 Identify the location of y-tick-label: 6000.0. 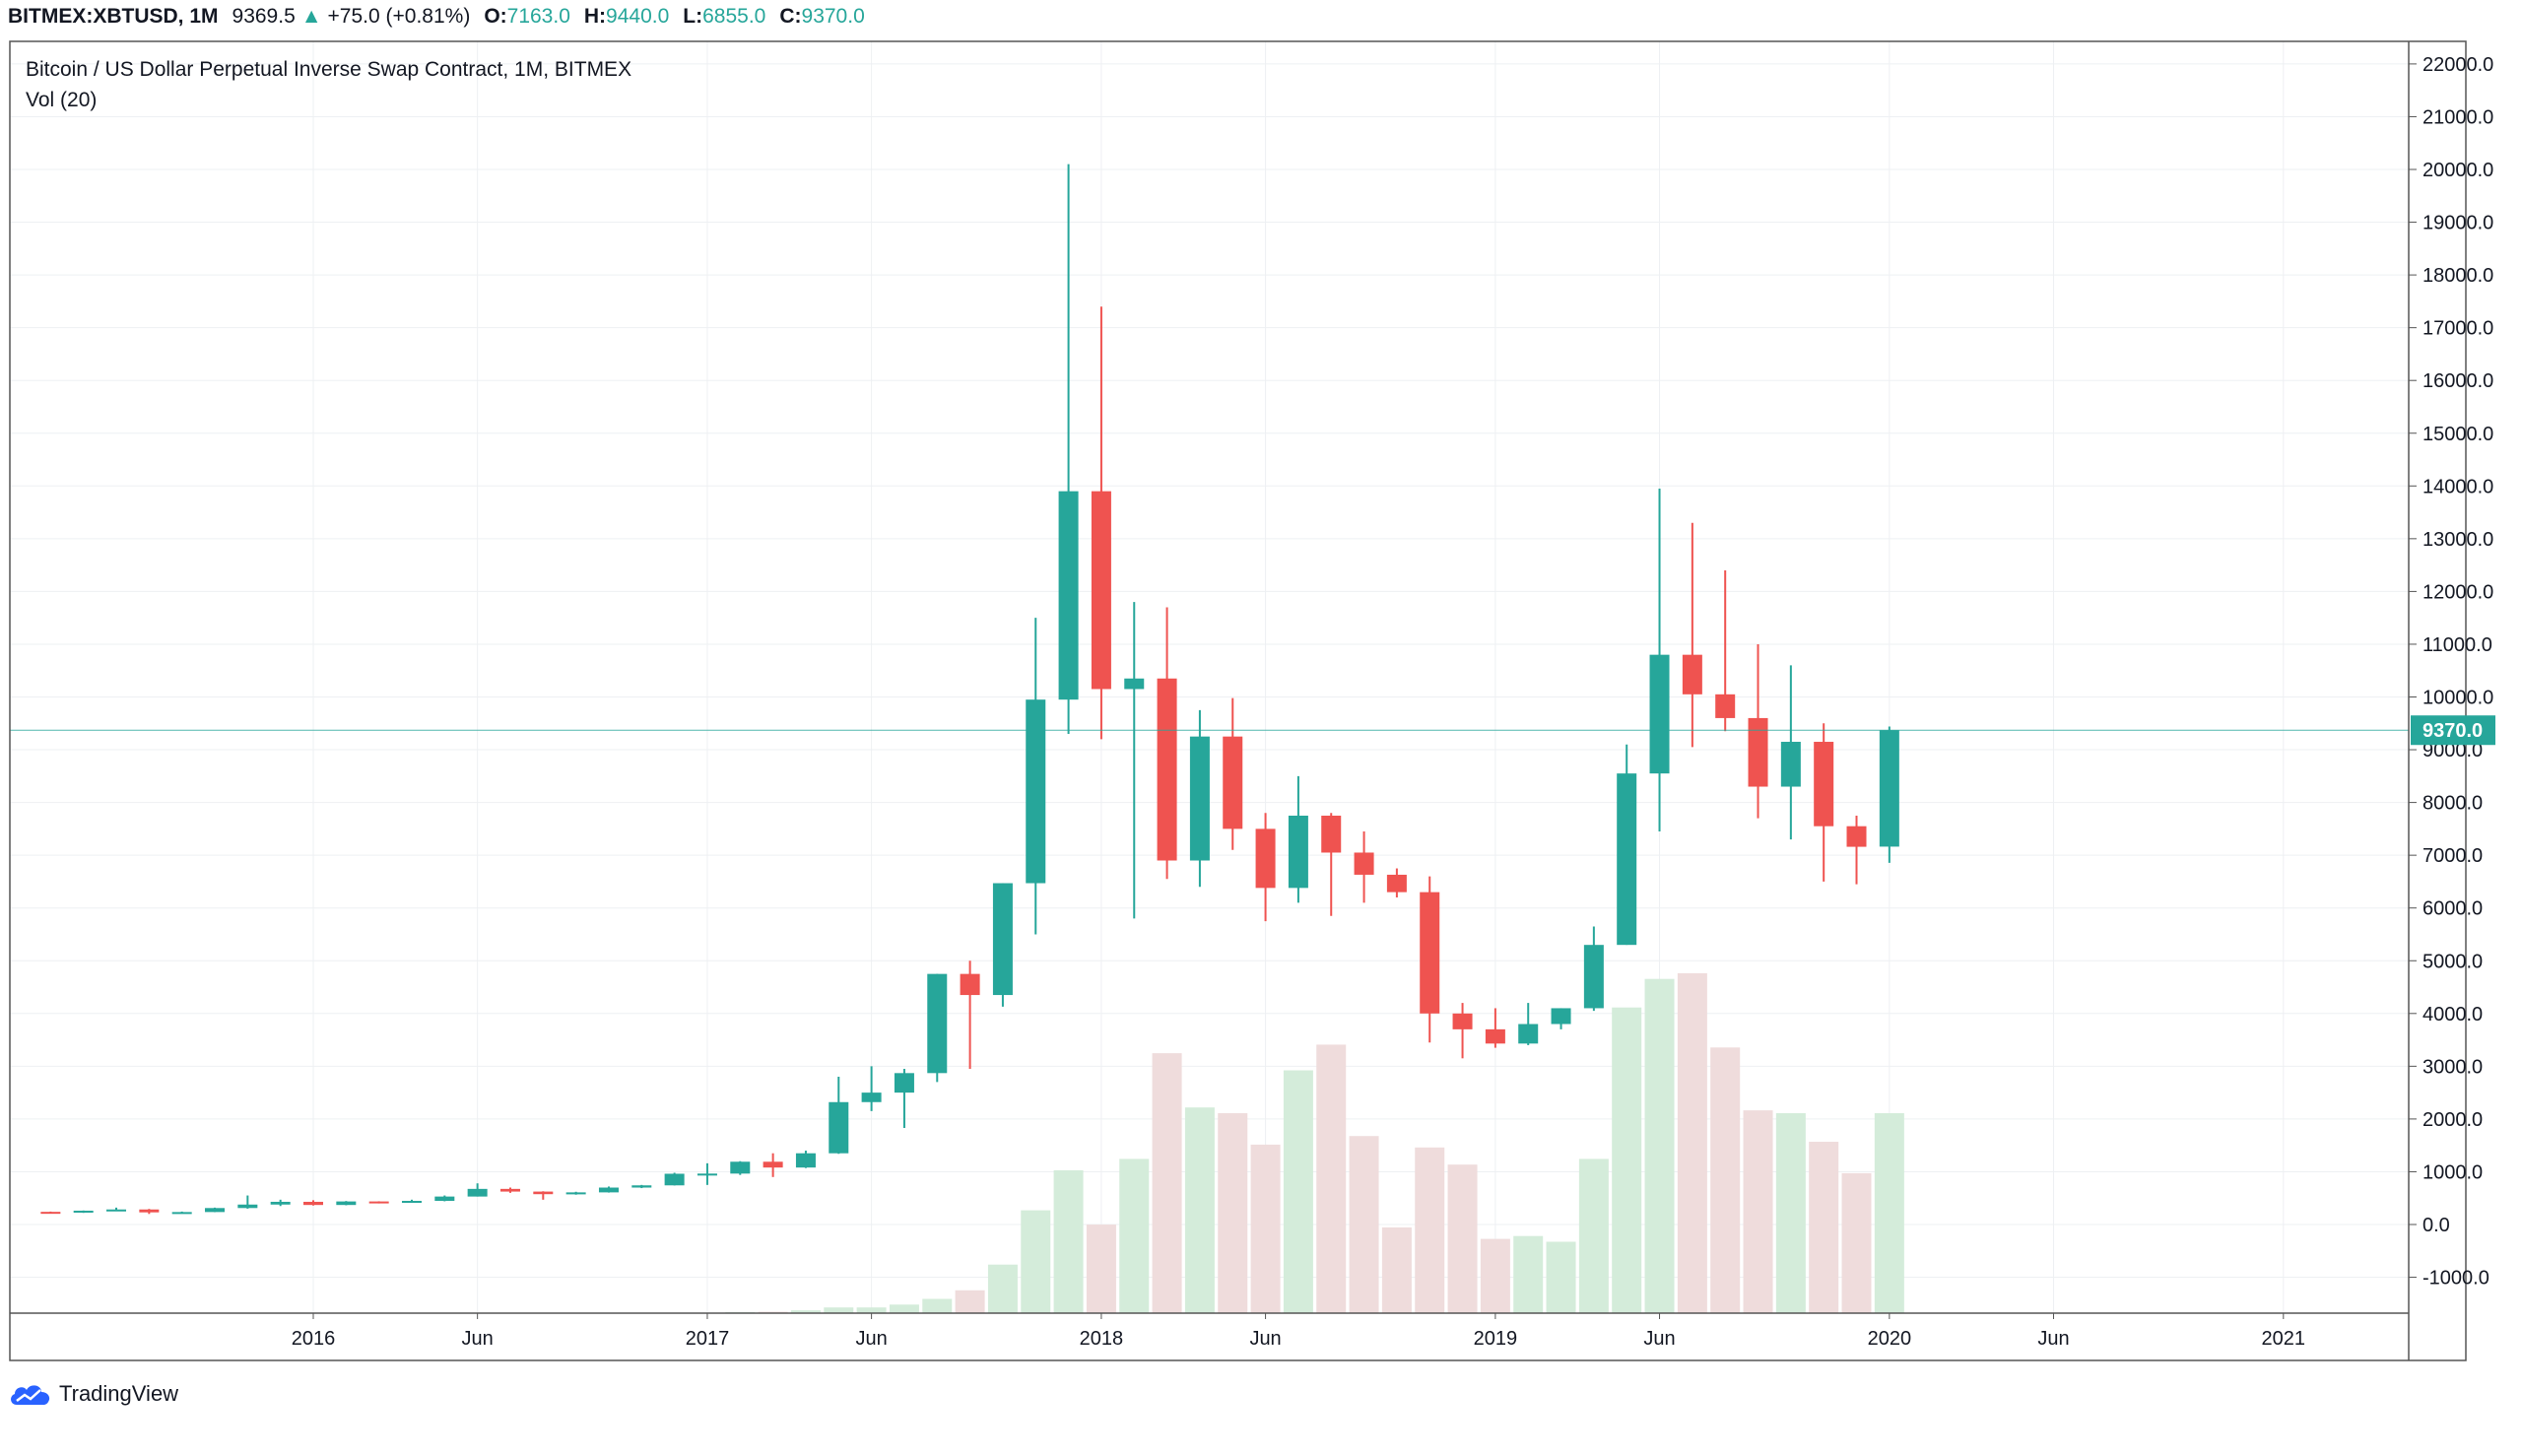
(2452, 909).